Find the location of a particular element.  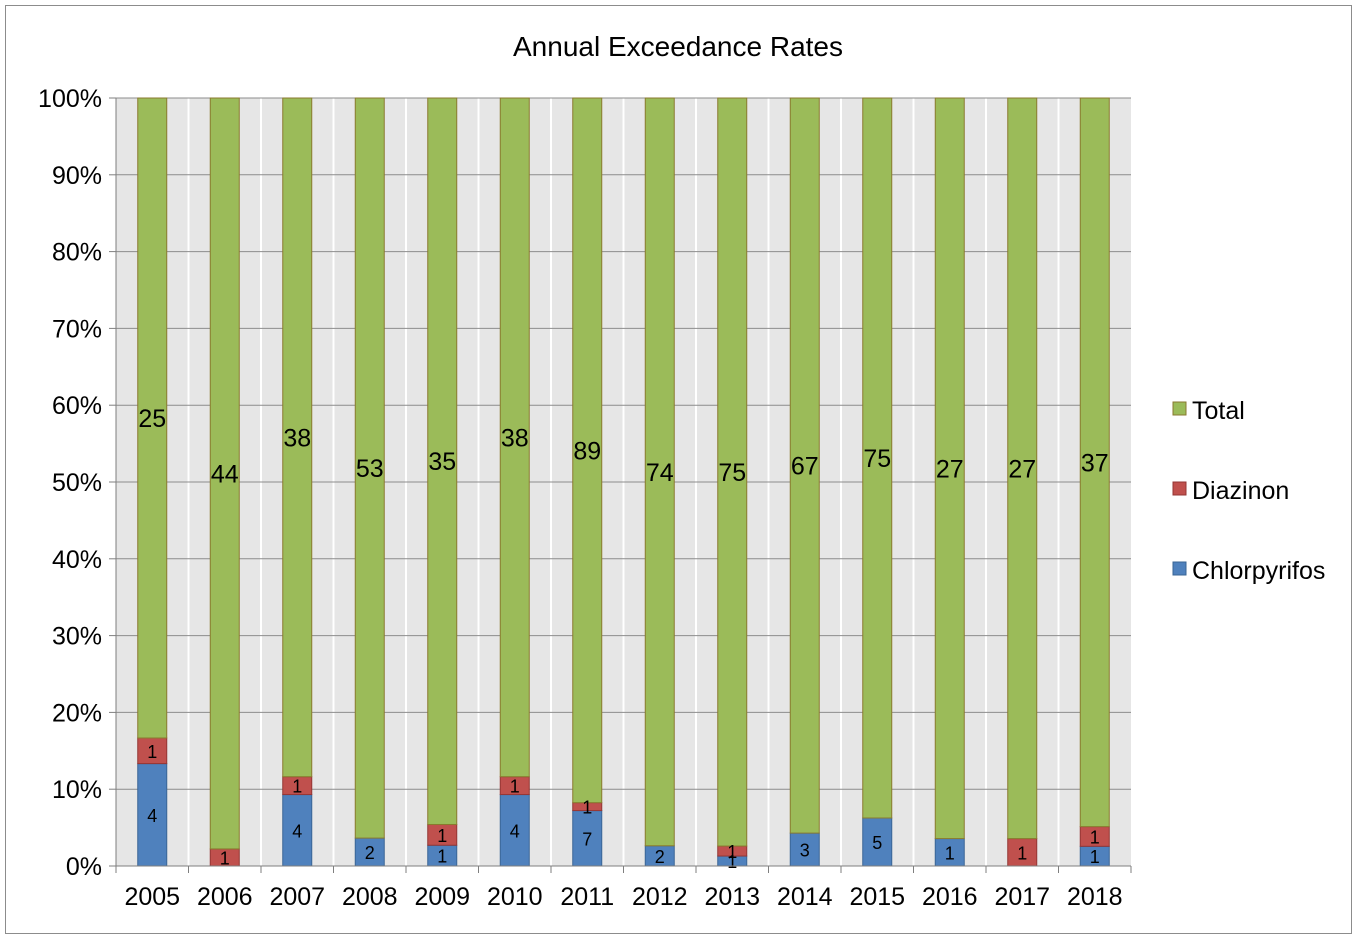

x-tick-label: 2011 is located at coordinates (587, 897).